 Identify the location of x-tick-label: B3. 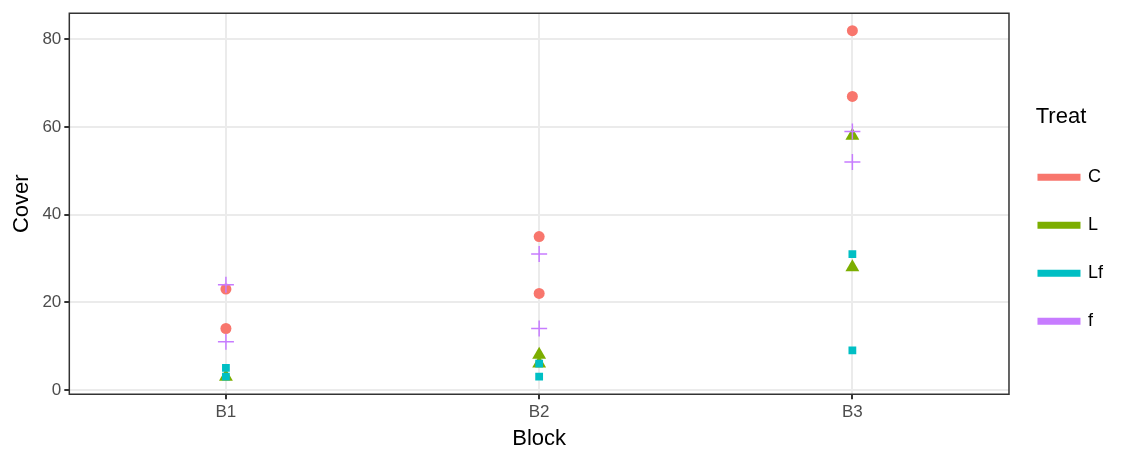
(852, 412).